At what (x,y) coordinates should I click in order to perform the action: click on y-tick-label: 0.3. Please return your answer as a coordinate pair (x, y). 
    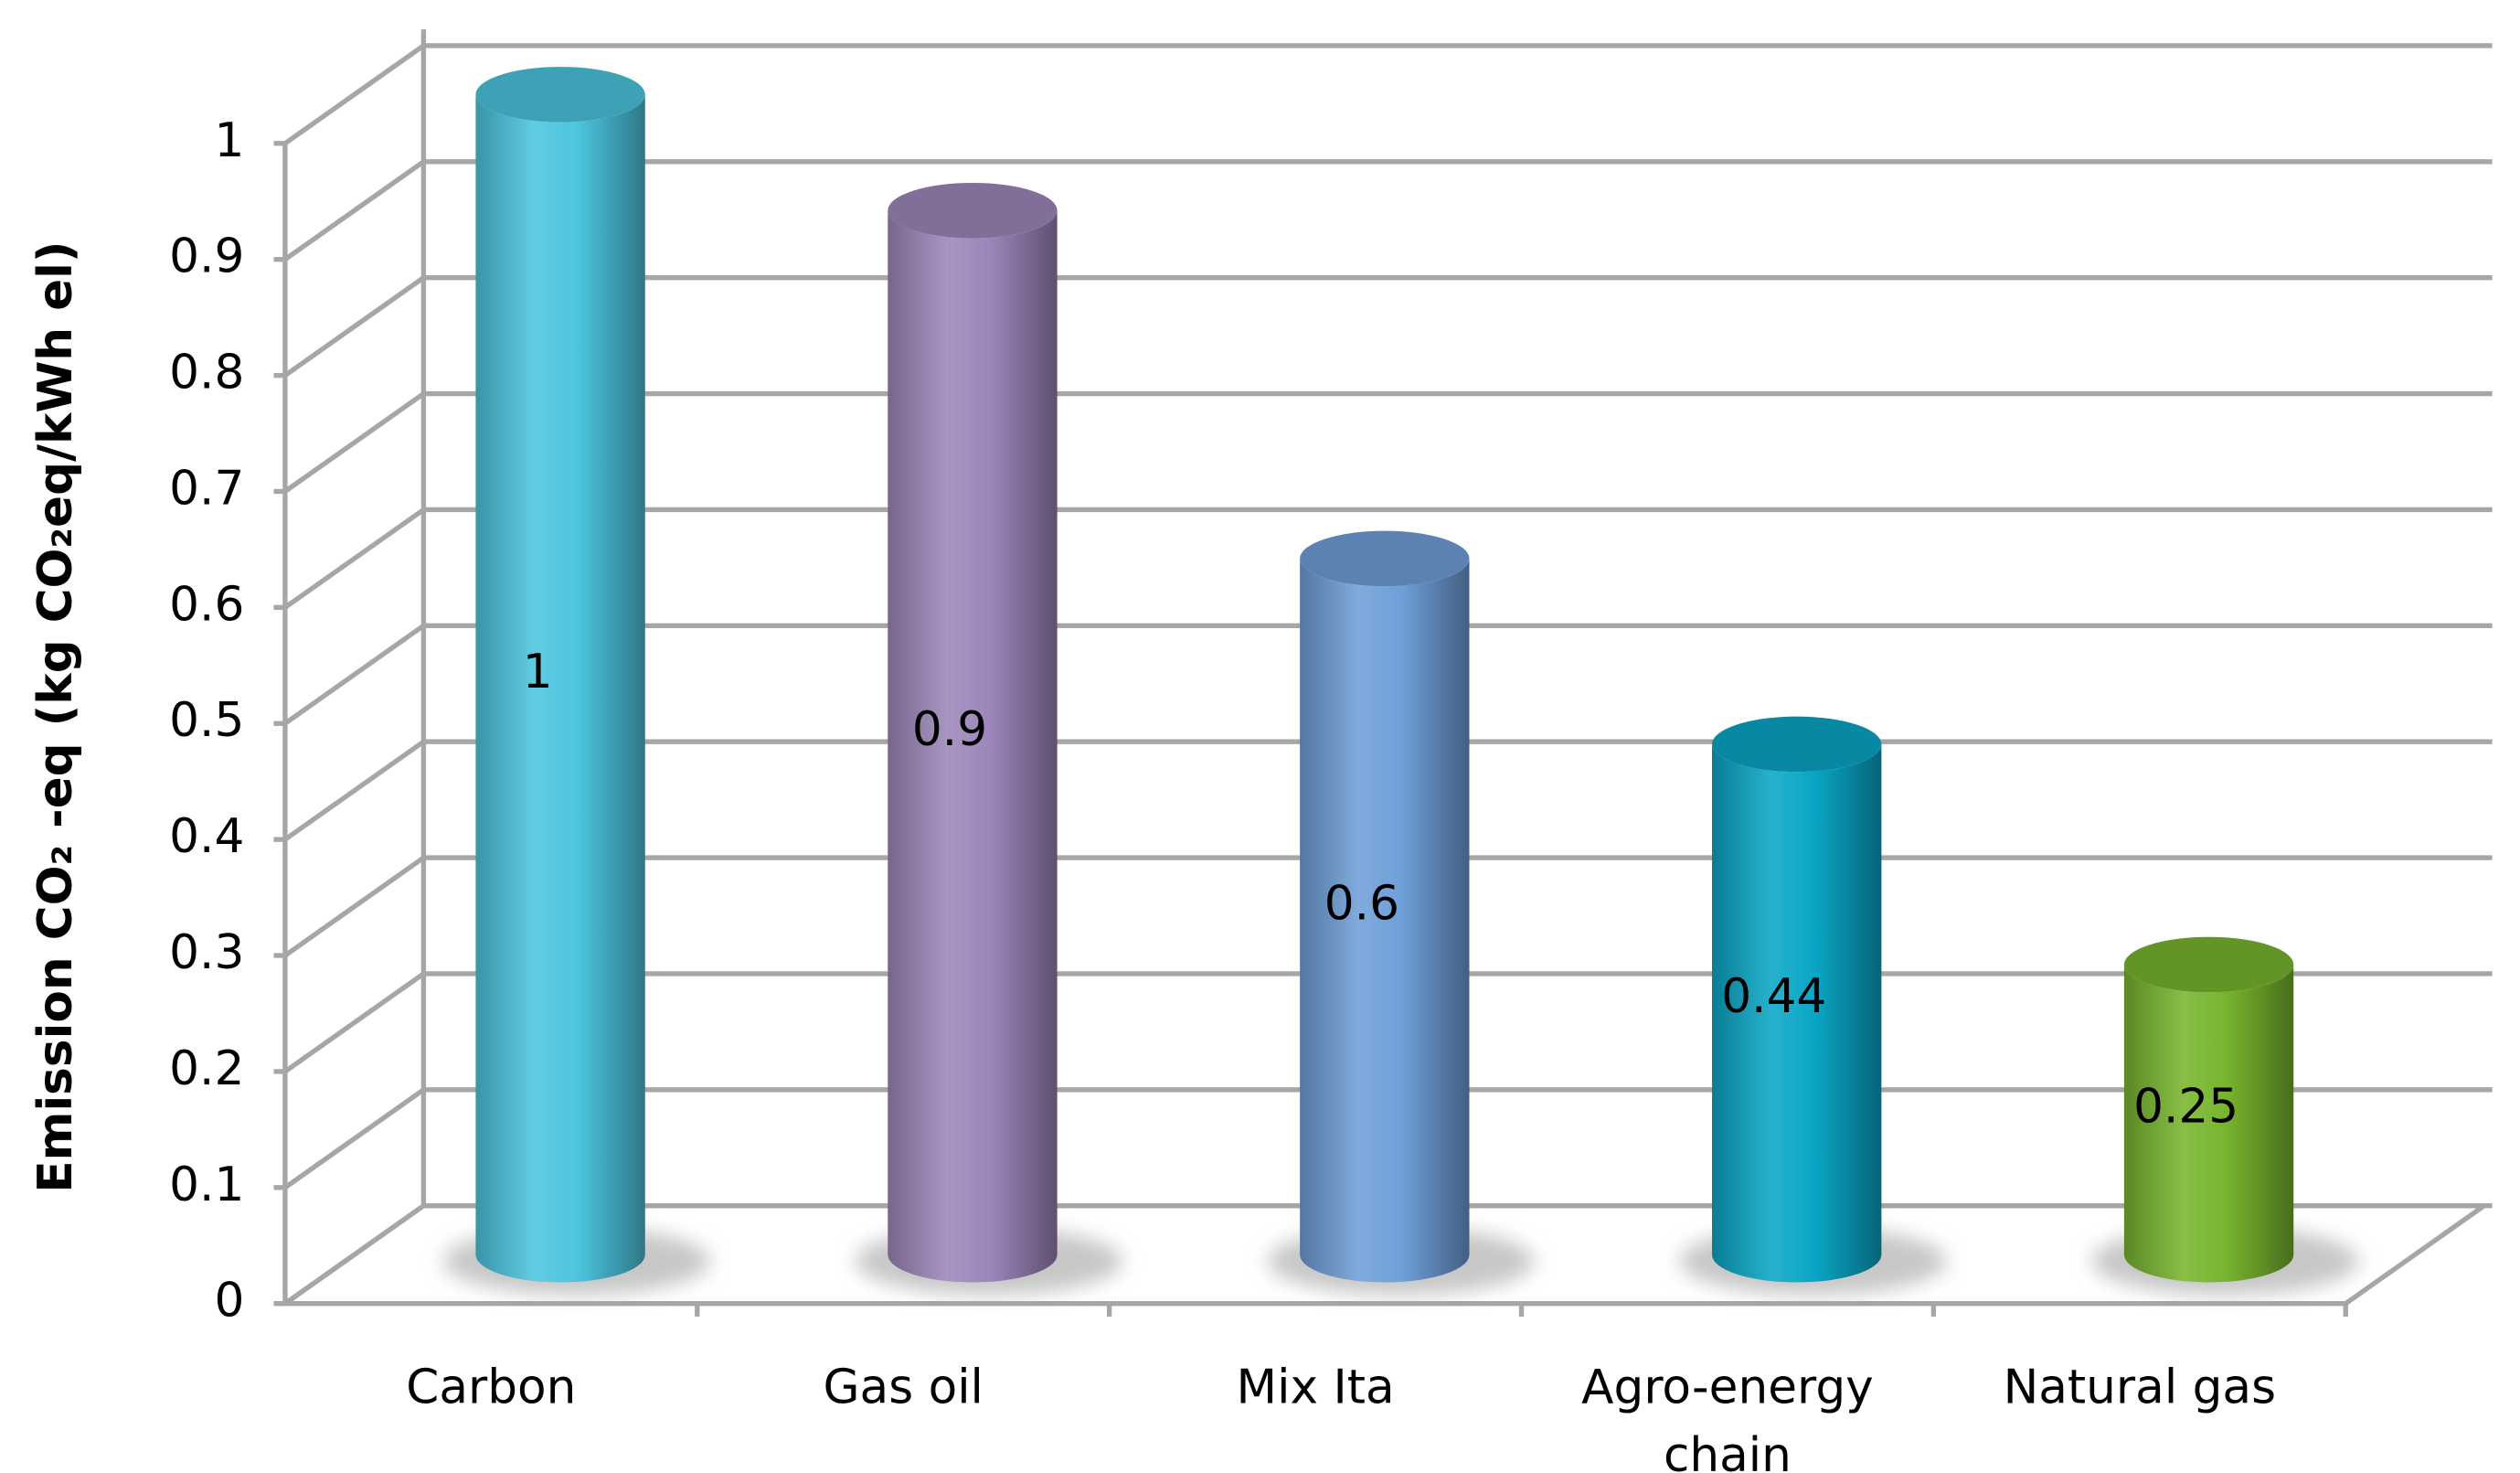
    Looking at the image, I should click on (206, 952).